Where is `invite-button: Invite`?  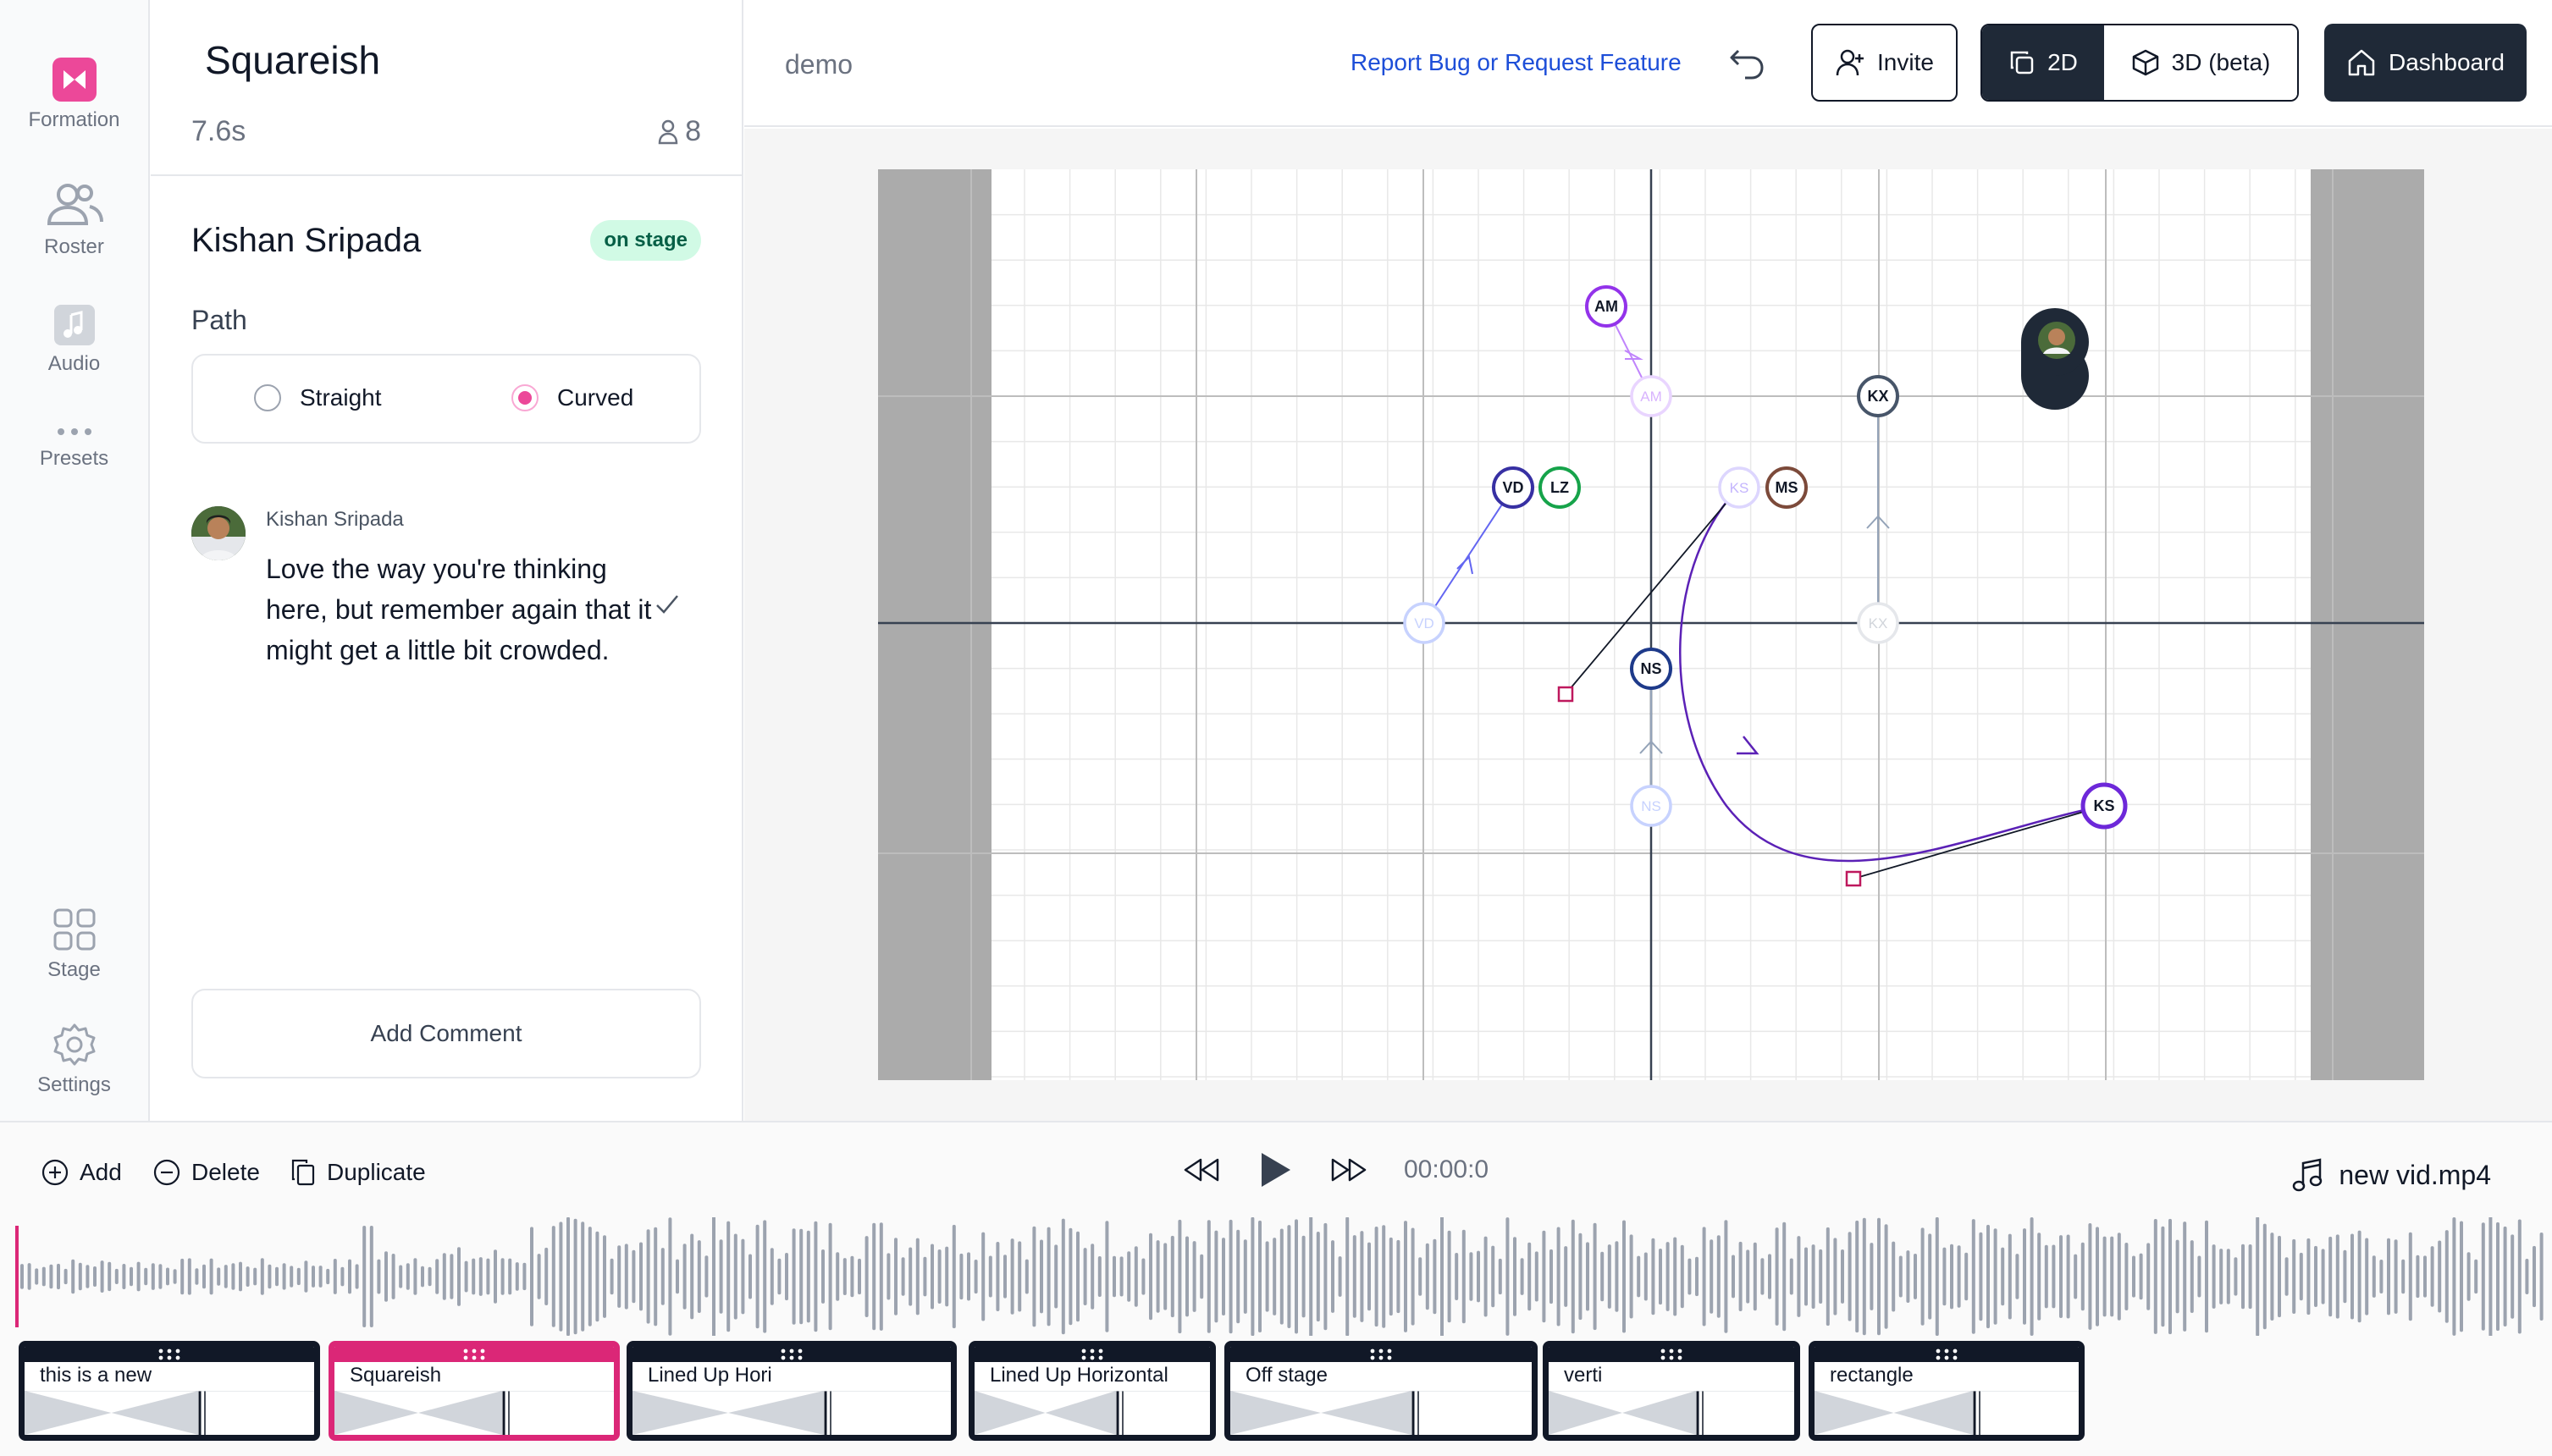
invite-button: Invite is located at coordinates (1885, 63).